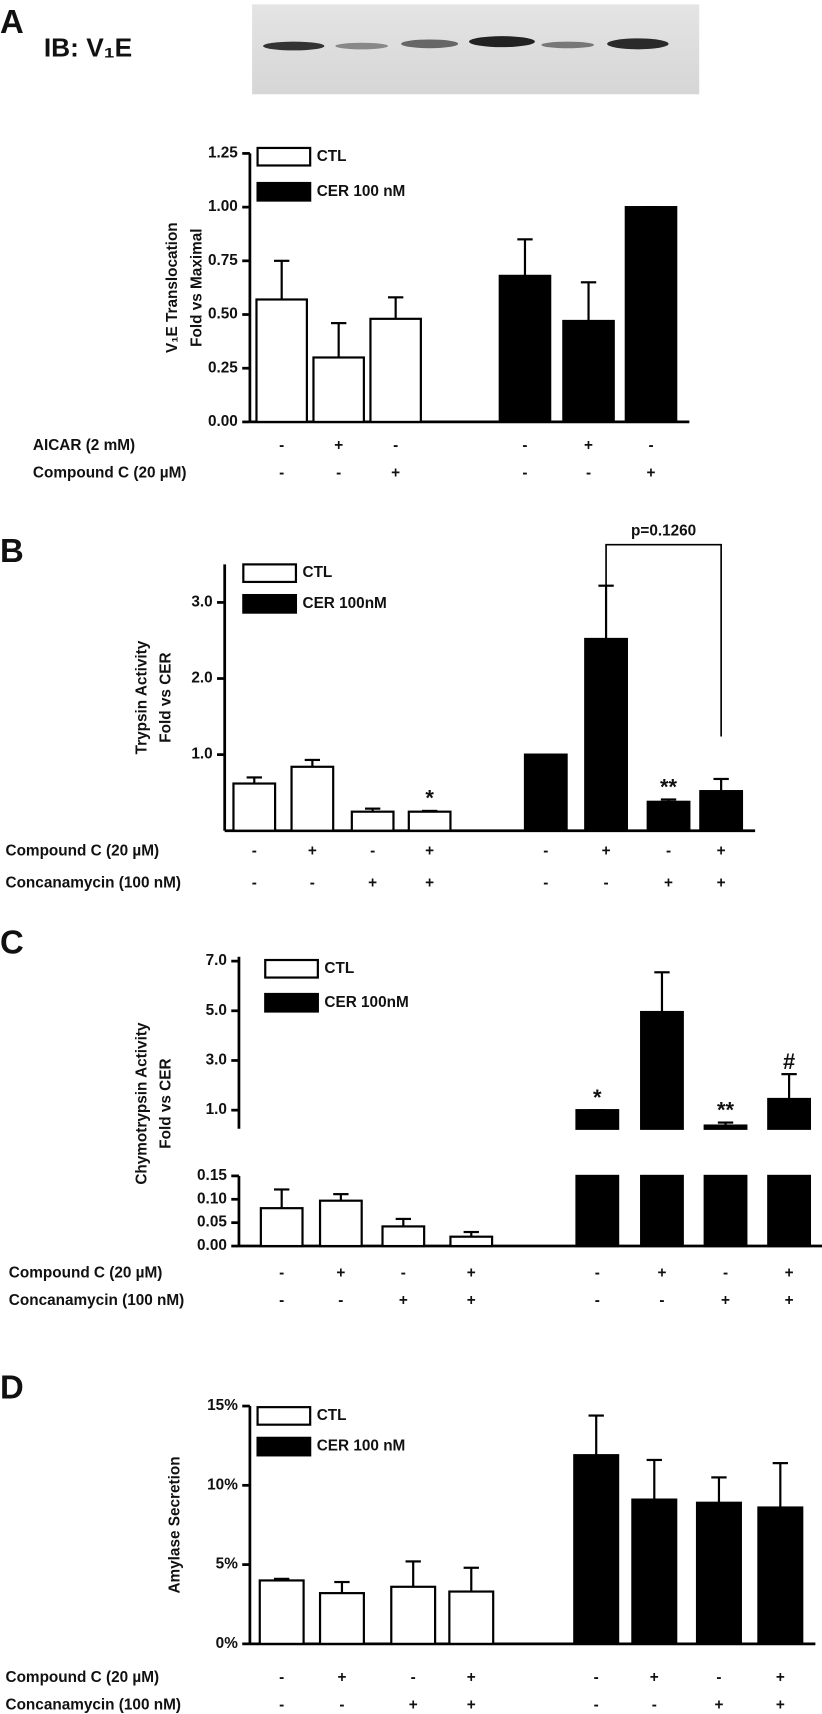 The image size is (822, 1714). Describe the element at coordinates (84, 445) in the screenshot. I see `condition-label: AICAR (2 mM)` at that location.